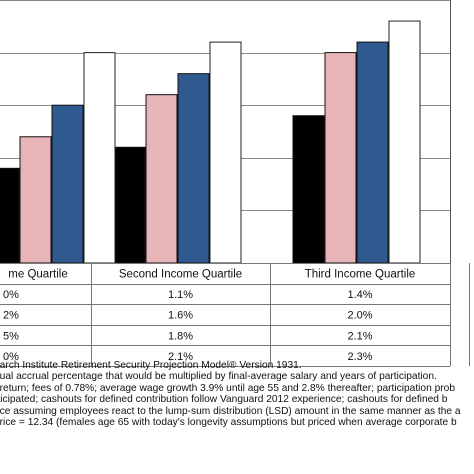  Describe the element at coordinates (359, 295) in the screenshot. I see `table-cell: 1.4%` at that location.